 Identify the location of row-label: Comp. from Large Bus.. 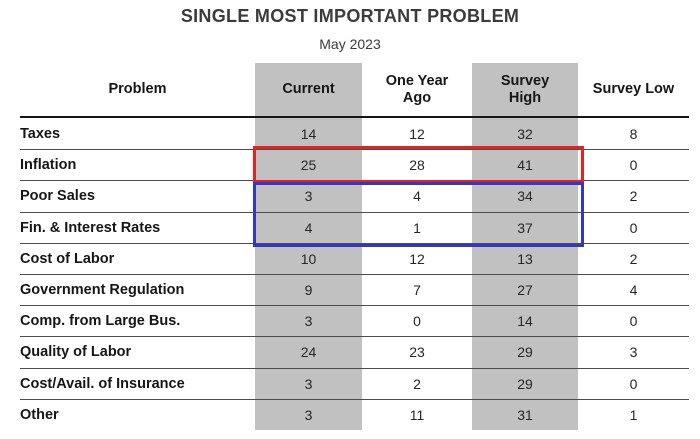
(100, 321).